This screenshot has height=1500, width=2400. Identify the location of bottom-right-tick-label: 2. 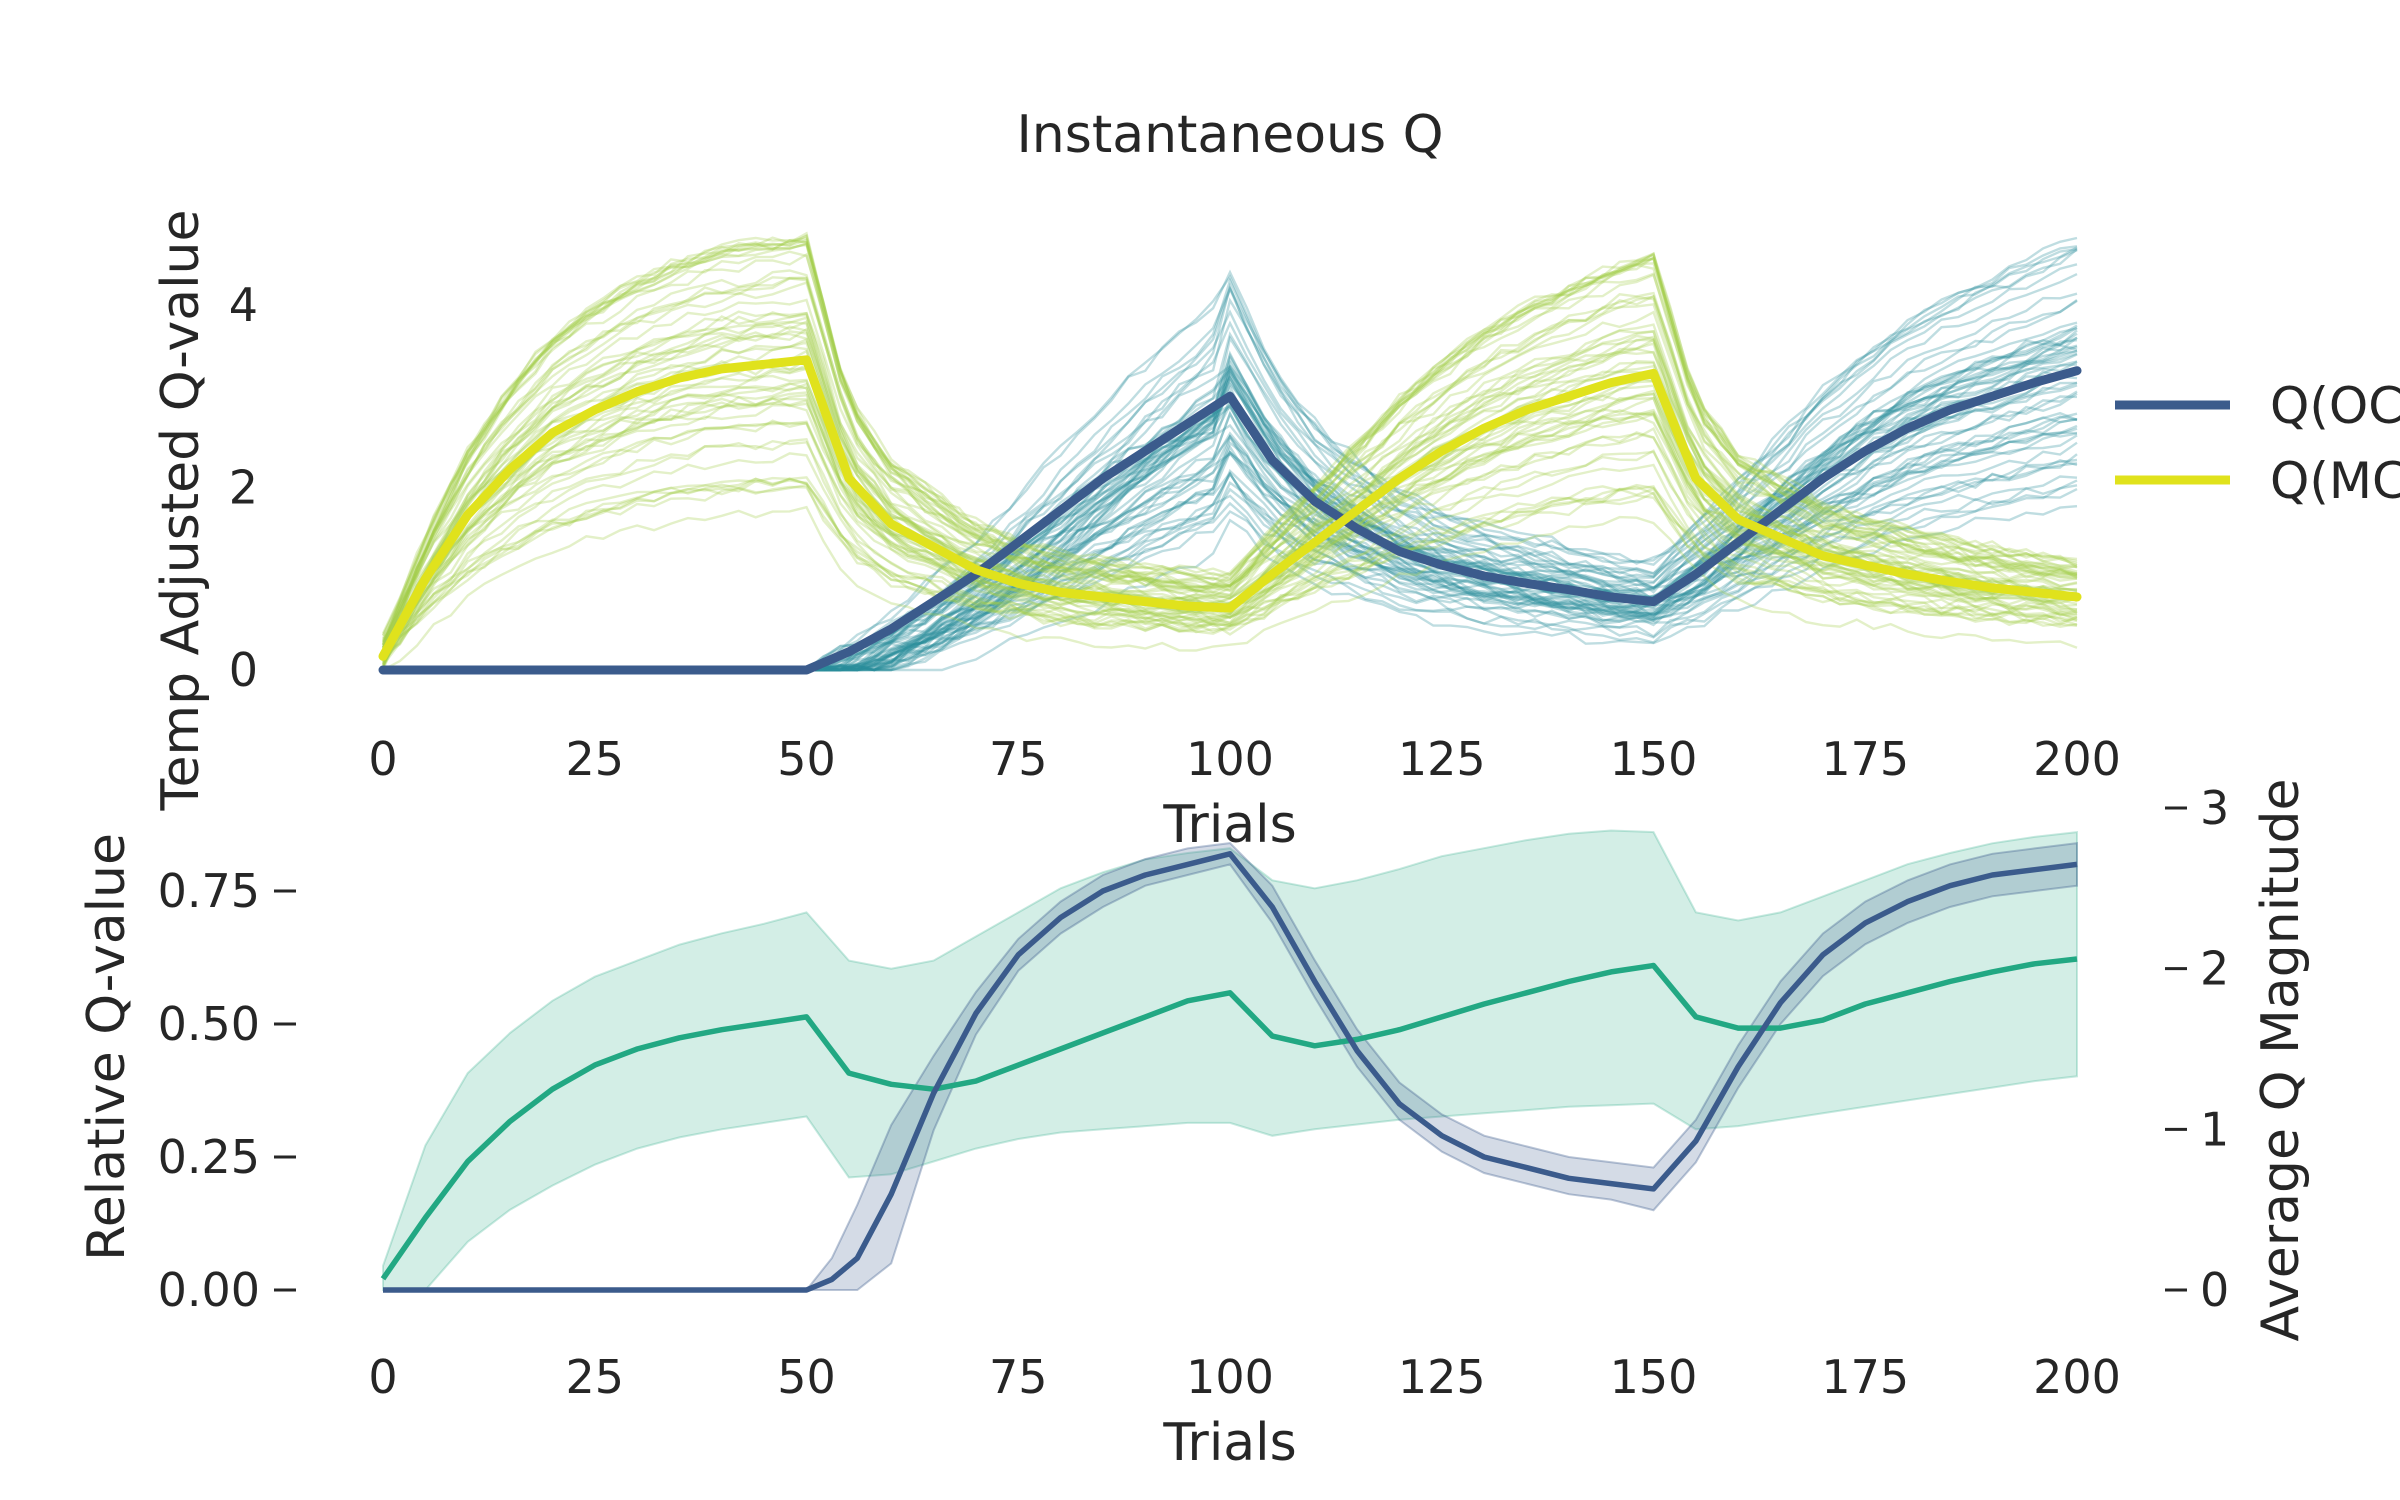
(2214, 969).